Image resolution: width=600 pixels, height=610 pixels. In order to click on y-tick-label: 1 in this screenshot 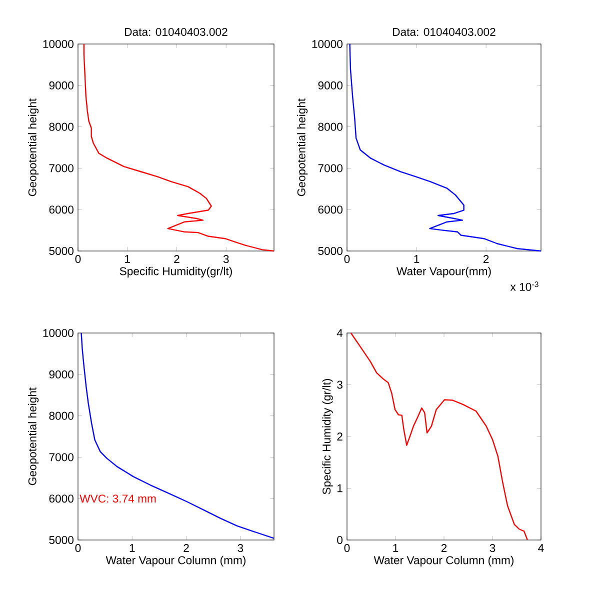, I will do `click(340, 488)`.